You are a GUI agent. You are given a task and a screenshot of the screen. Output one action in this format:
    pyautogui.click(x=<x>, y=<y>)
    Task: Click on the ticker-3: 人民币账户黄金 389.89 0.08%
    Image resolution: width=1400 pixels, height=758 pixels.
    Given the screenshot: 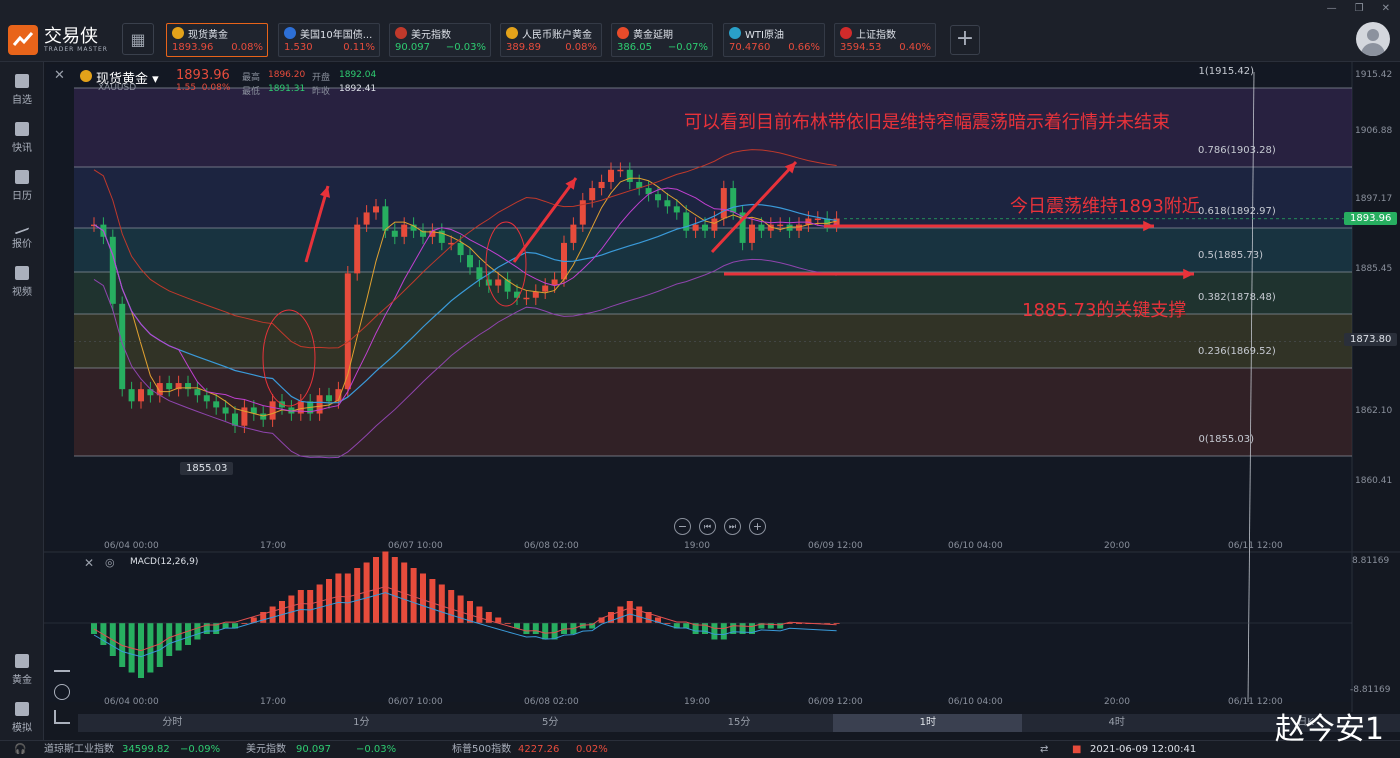 What is the action you would take?
    pyautogui.click(x=551, y=40)
    